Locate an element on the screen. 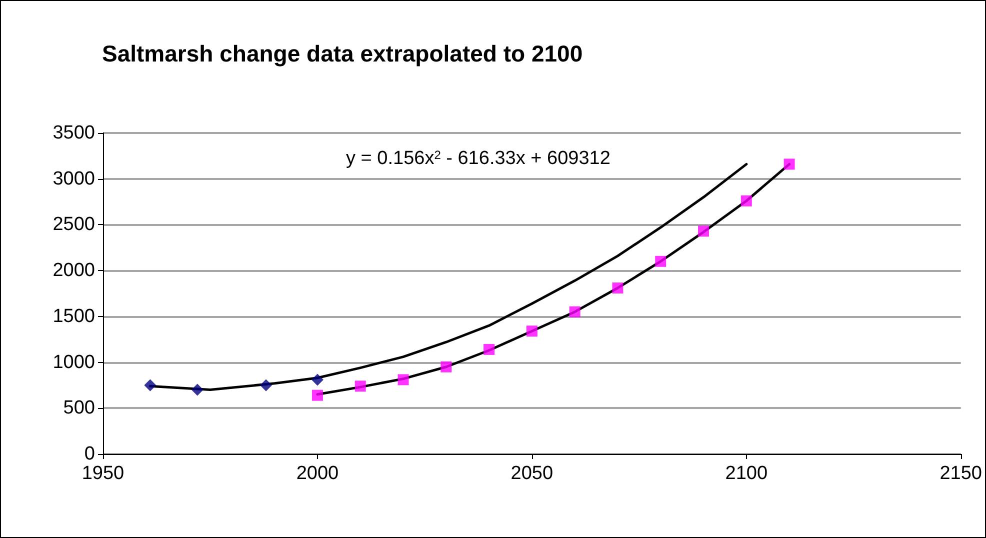 The image size is (986, 538). x-tick-label: 2050 is located at coordinates (532, 473).